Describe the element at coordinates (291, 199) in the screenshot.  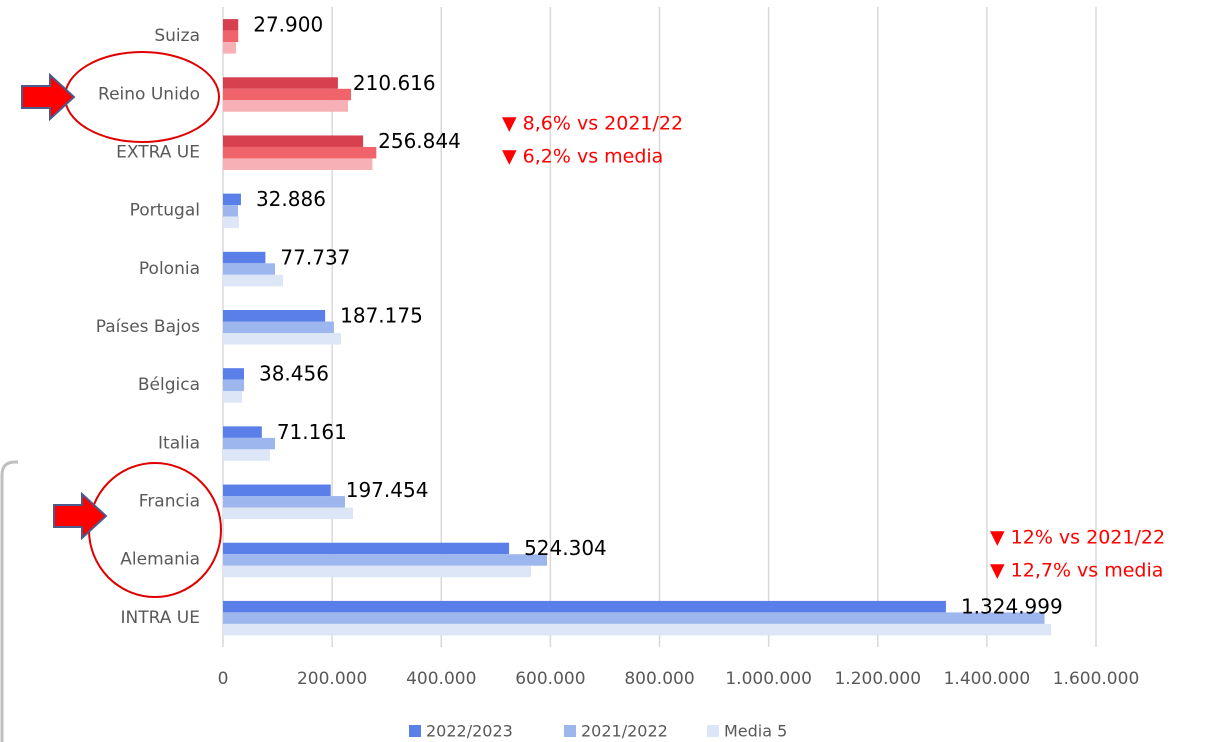
I see `value-label: 32.886` at that location.